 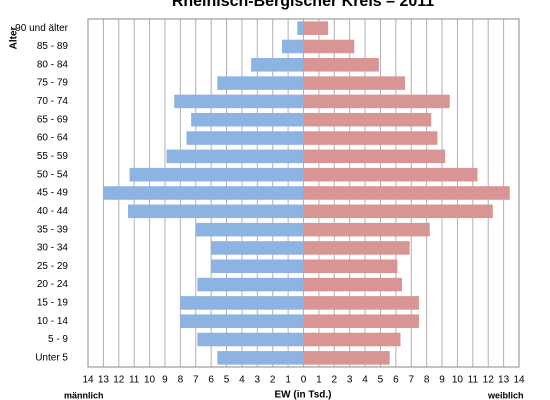 I want to click on y-tick-label: 85 - 89, so click(x=53, y=46).